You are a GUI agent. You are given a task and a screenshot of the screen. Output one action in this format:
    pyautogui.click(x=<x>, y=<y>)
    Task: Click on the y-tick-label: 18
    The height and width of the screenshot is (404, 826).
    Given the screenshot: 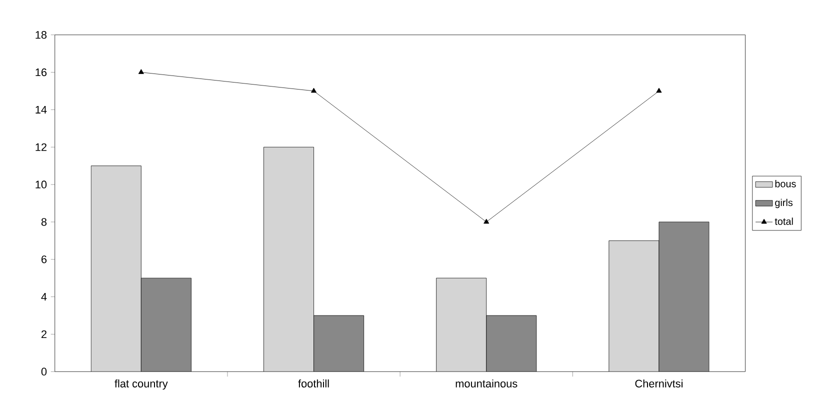 What is the action you would take?
    pyautogui.click(x=41, y=35)
    